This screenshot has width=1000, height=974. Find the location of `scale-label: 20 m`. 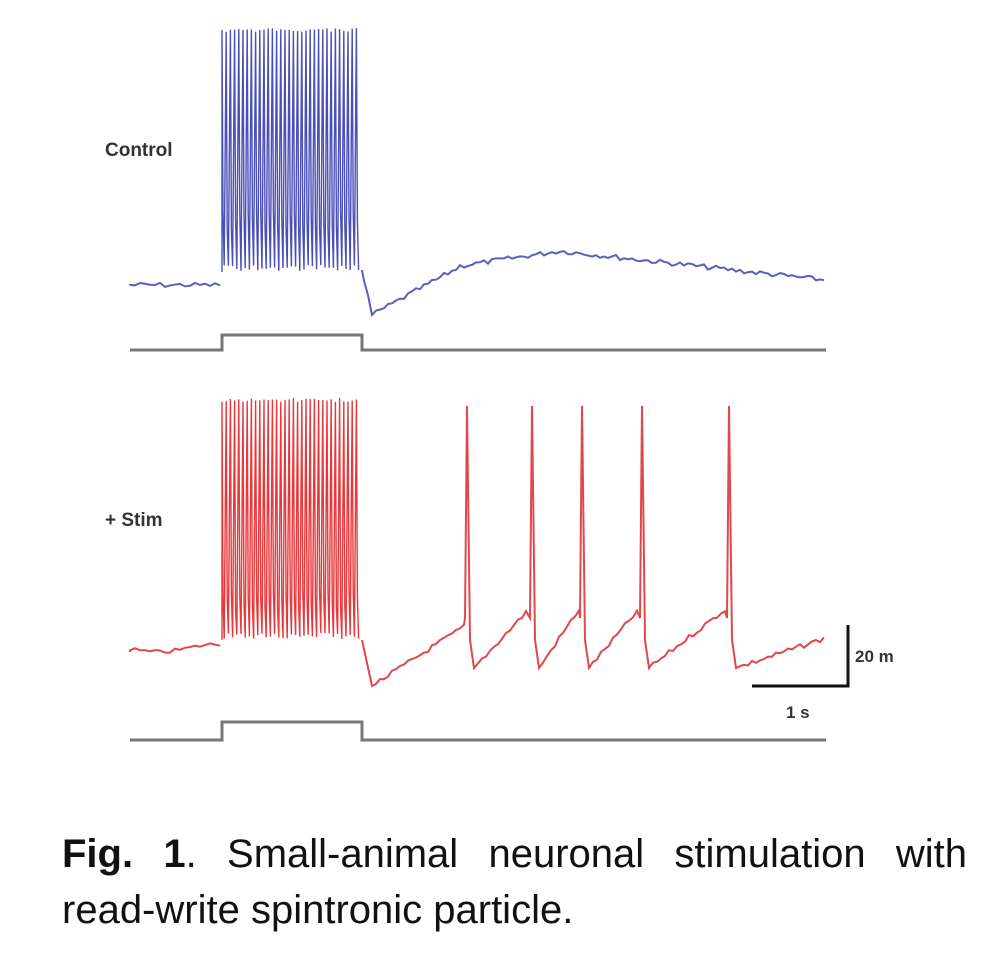

scale-label: 20 m is located at coordinates (874, 656).